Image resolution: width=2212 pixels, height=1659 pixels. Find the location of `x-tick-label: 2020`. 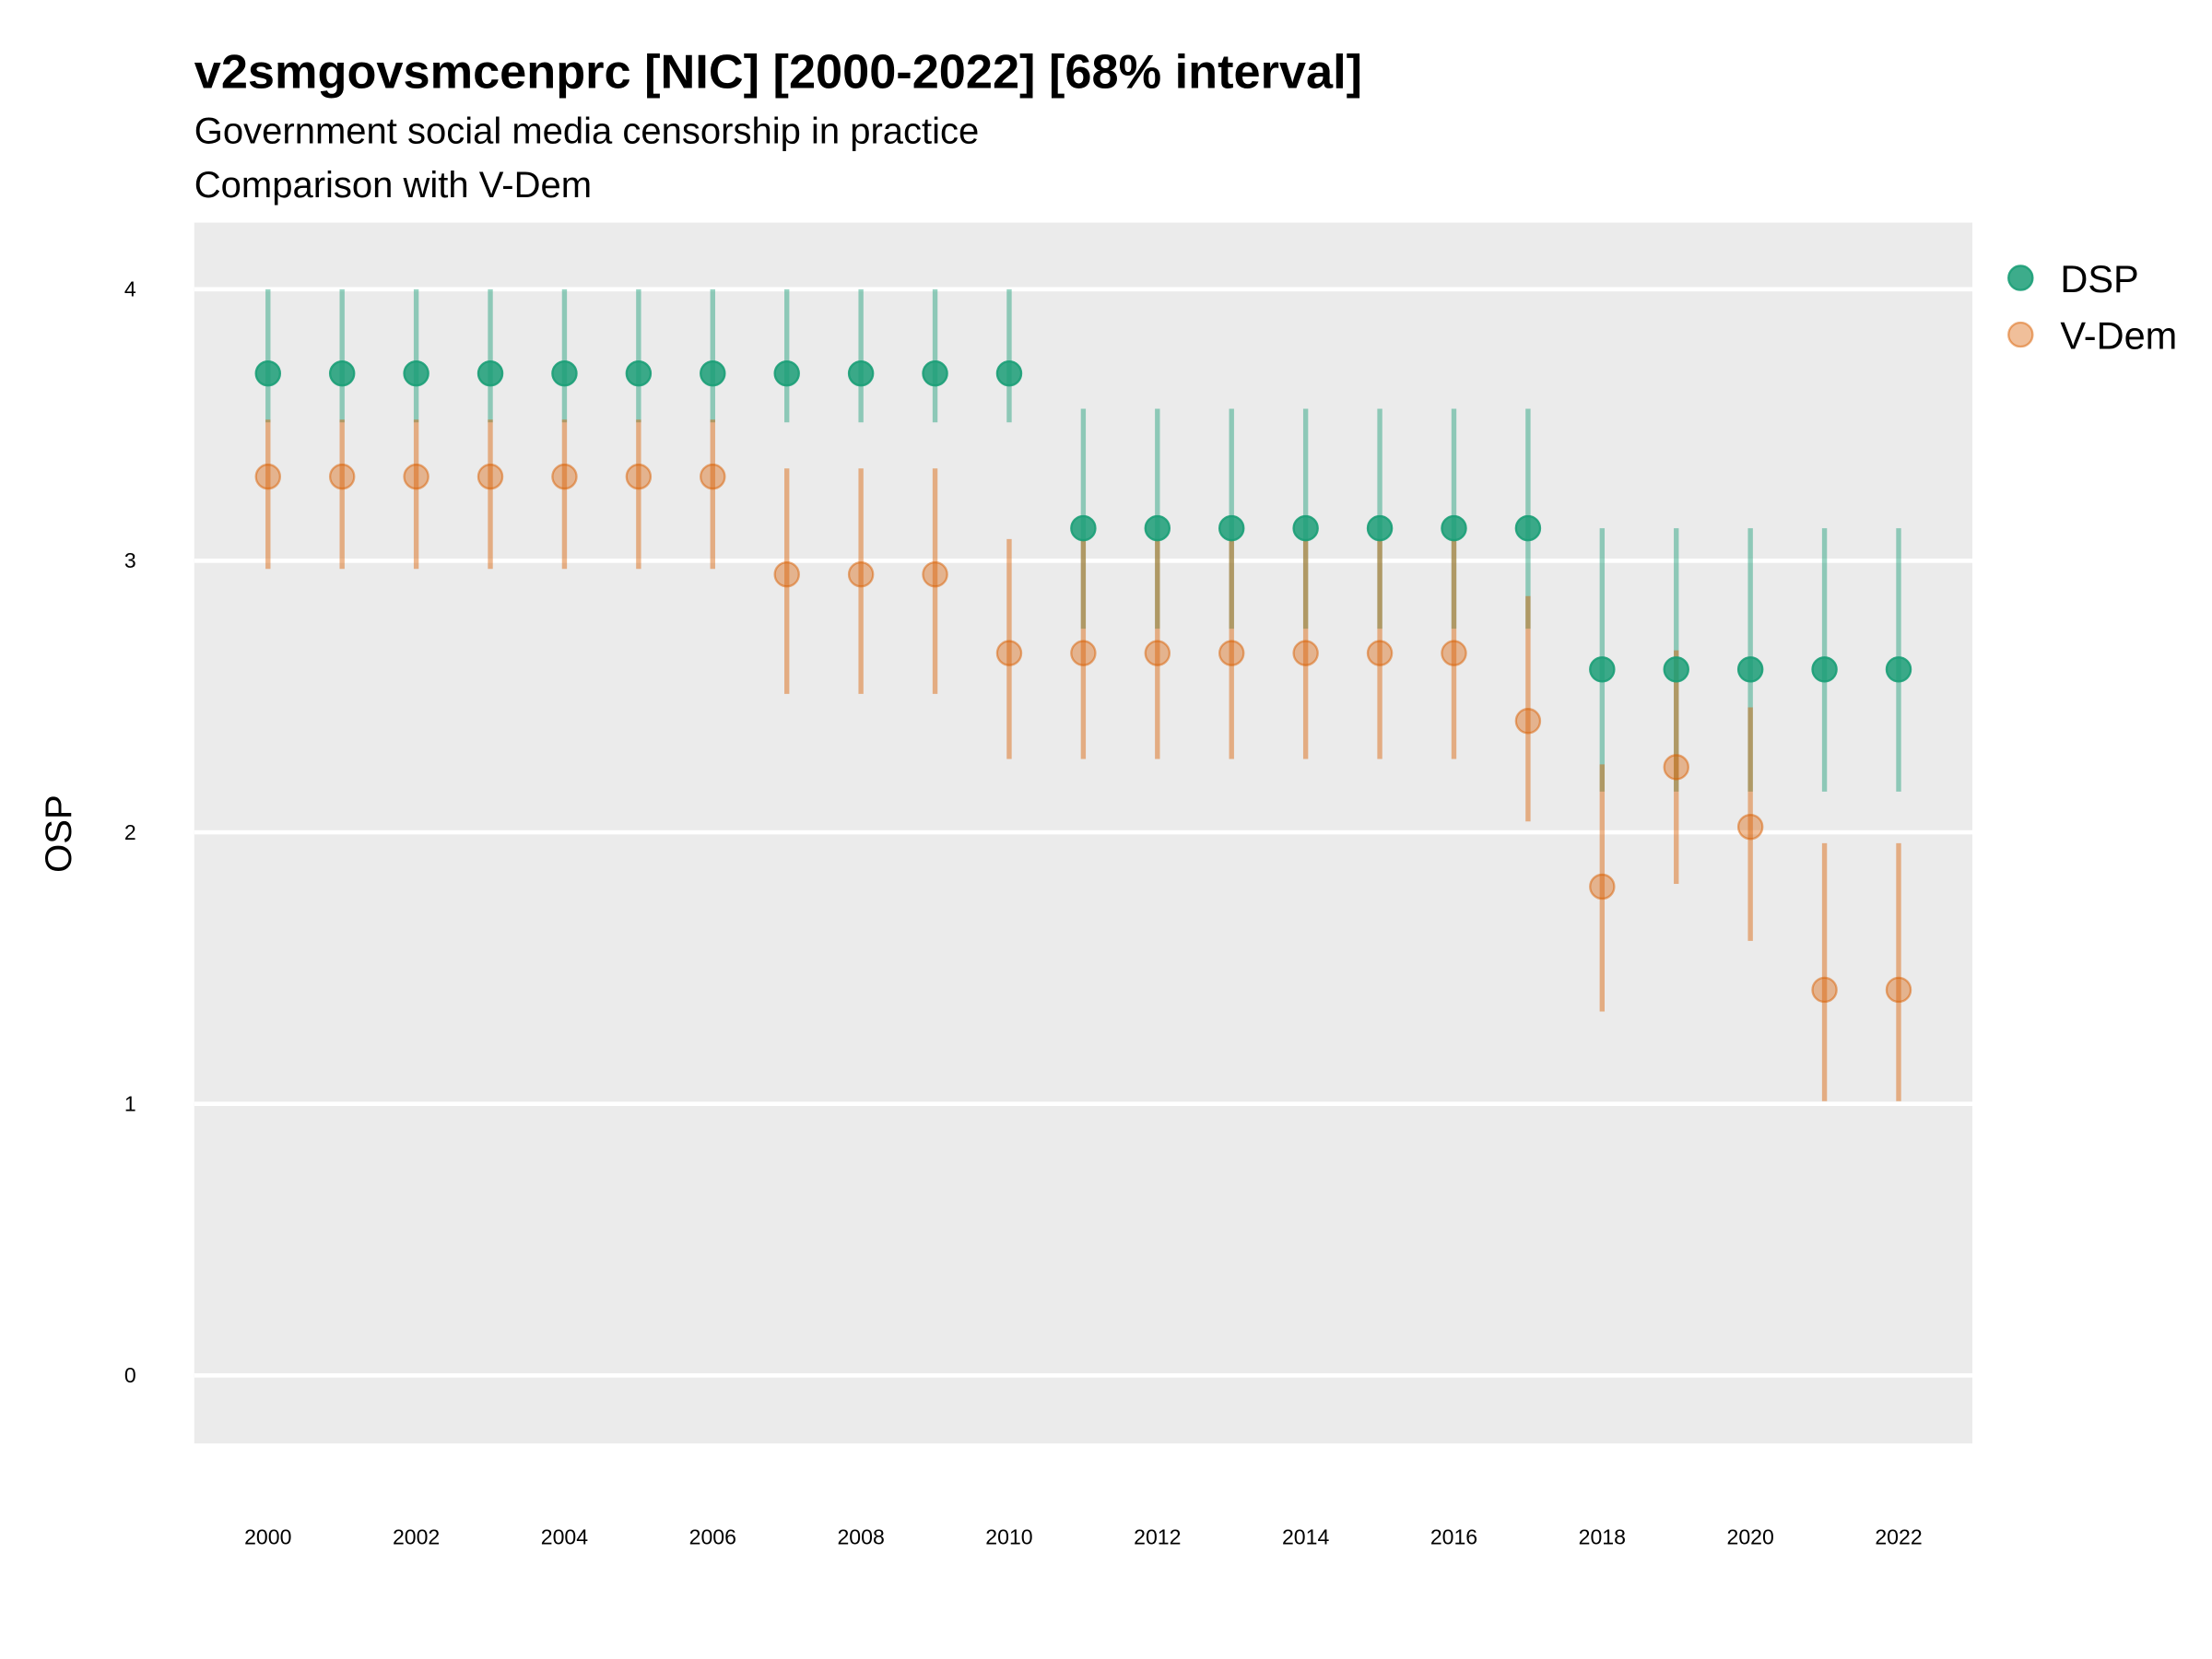

x-tick-label: 2020 is located at coordinates (1750, 1536).